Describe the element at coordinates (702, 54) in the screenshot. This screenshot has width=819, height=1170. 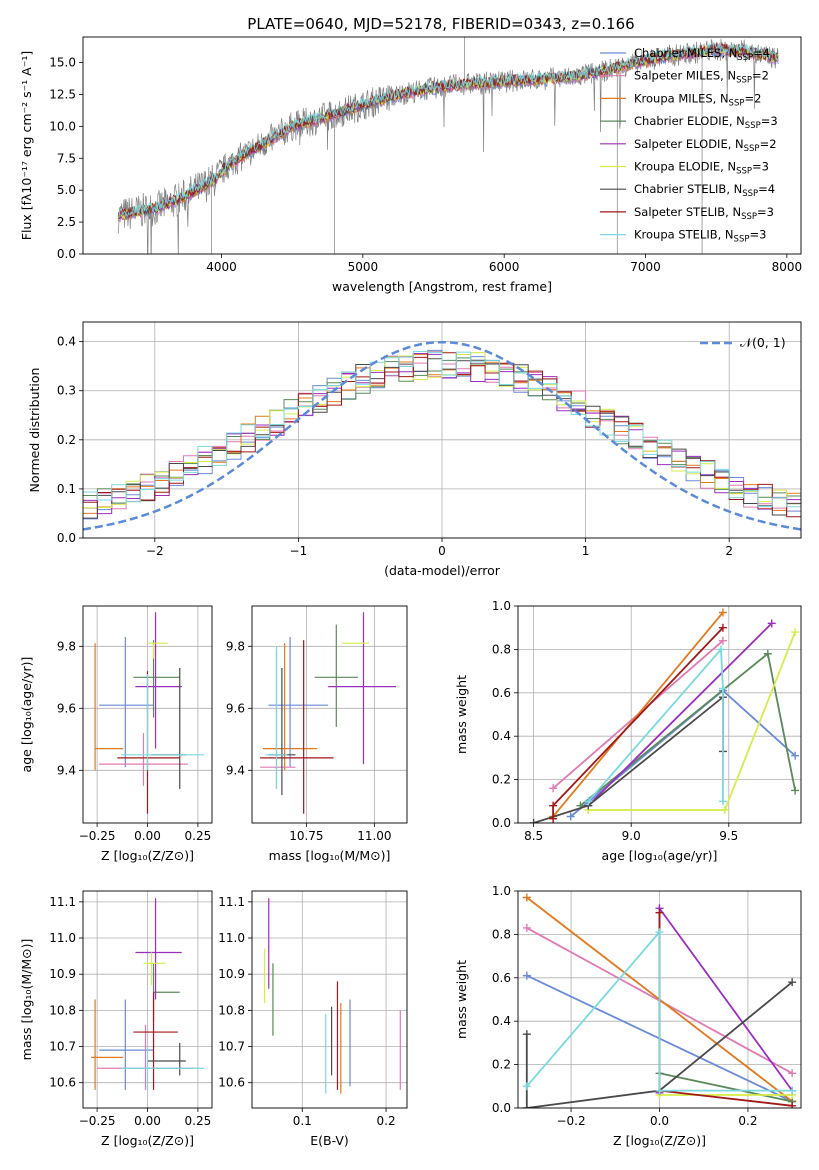
I see `legend-label: Chabrier MILES, NSSP=4` at that location.